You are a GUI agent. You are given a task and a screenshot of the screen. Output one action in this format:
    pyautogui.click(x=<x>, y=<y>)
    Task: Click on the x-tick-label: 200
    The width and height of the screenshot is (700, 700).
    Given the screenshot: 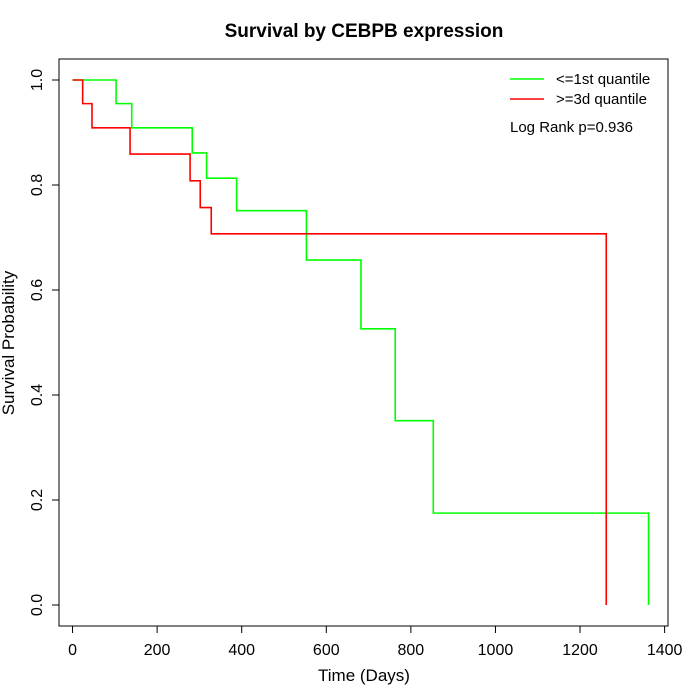 What is the action you would take?
    pyautogui.click(x=157, y=650)
    